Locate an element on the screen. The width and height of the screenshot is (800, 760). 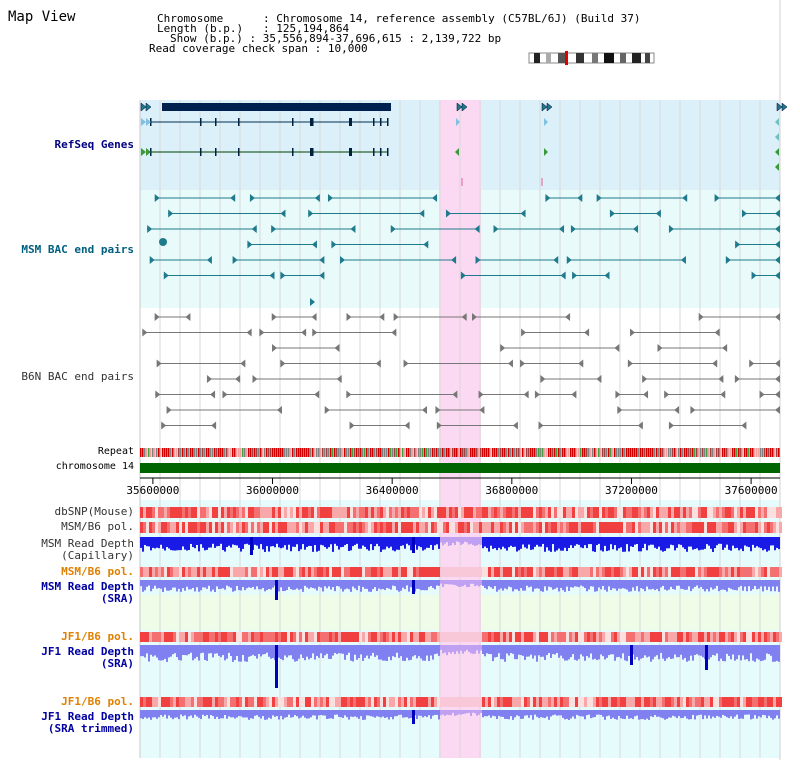
gene-strand-arrow is located at coordinates (547, 107).